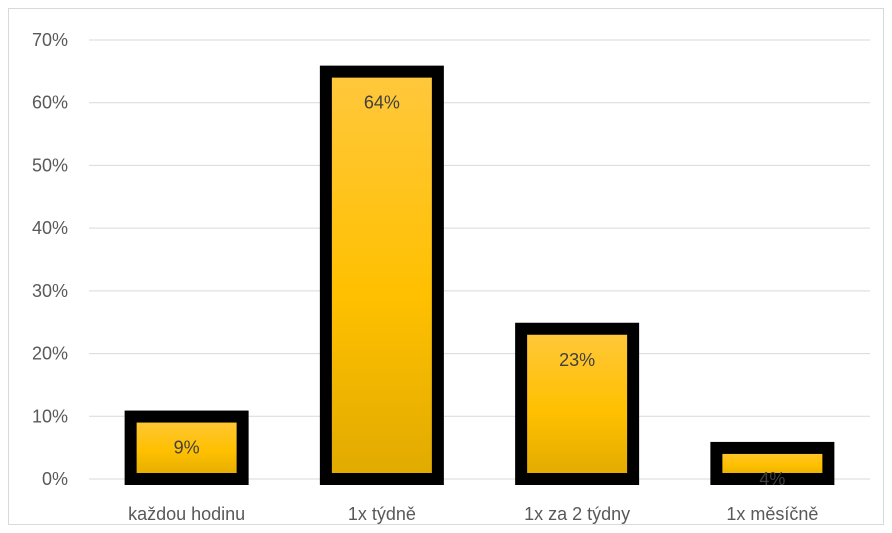  Describe the element at coordinates (50, 103) in the screenshot. I see `y-tick-label: 60%` at that location.